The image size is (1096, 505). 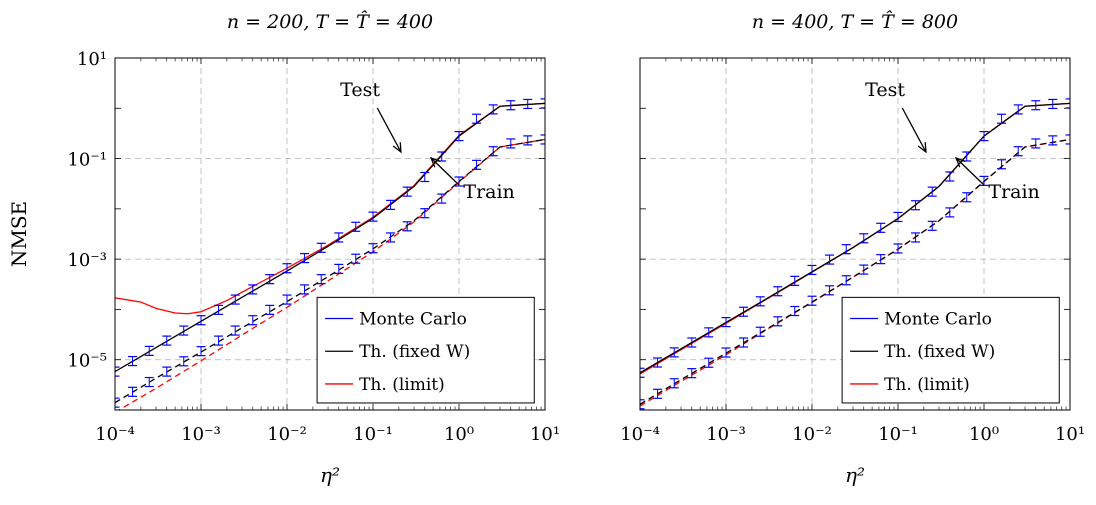 What do you see at coordinates (87, 260) in the screenshot?
I see `y-tick-label: 10⁻³` at bounding box center [87, 260].